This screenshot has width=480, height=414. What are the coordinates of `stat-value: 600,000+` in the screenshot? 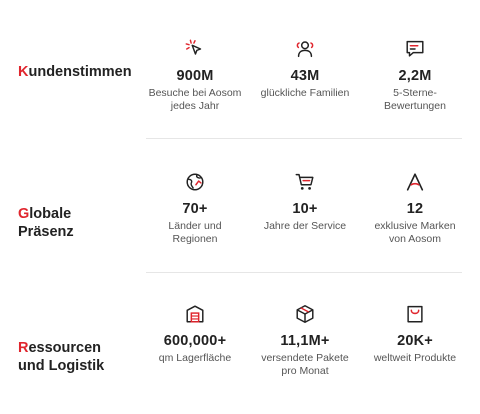 It's located at (195, 341).